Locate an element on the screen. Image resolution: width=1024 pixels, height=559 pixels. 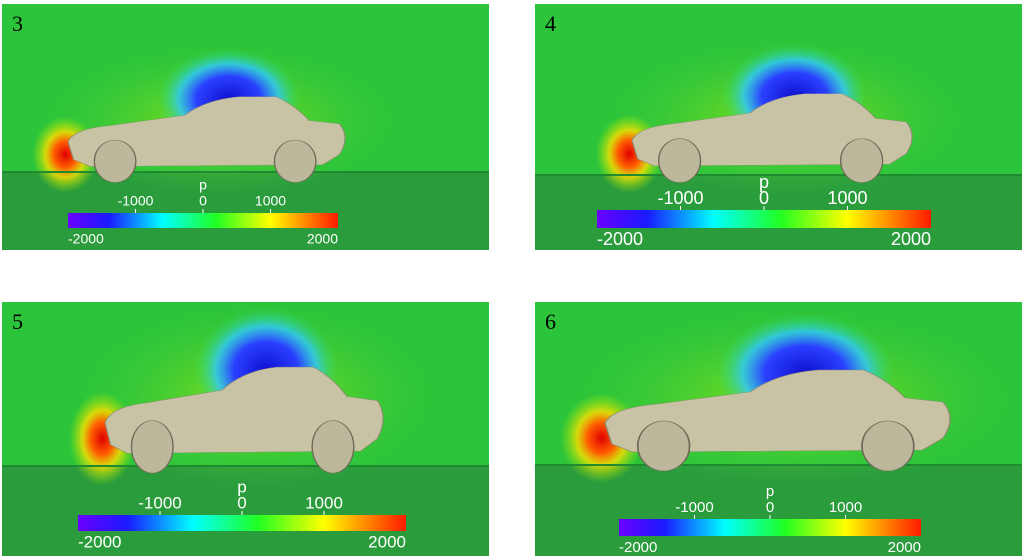
panel-label: 5 is located at coordinates (17, 321).